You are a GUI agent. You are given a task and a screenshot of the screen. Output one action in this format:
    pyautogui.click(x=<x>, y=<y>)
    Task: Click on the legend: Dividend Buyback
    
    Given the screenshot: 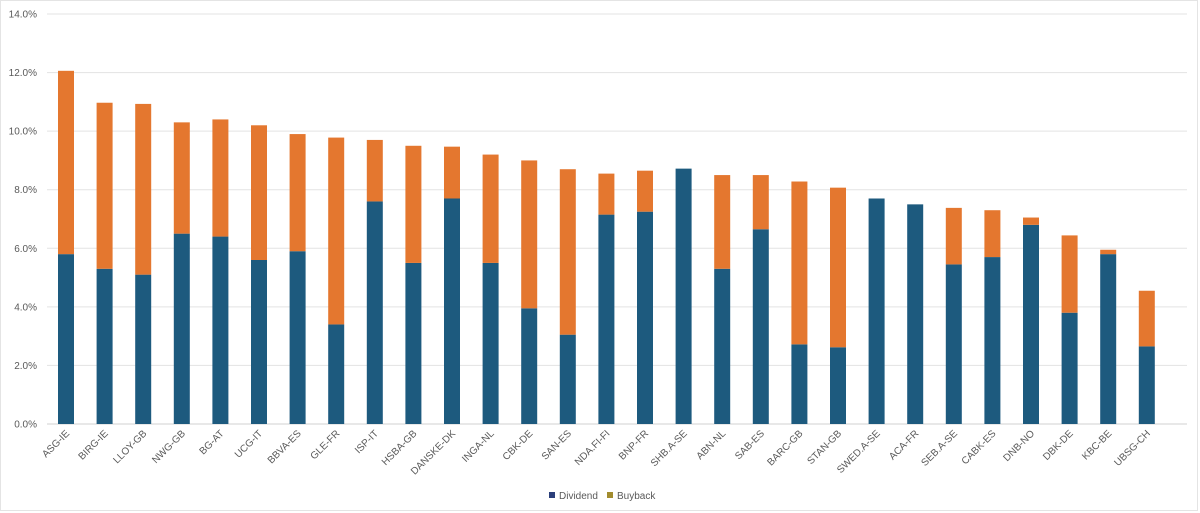 What is the action you would take?
    pyautogui.click(x=602, y=496)
    